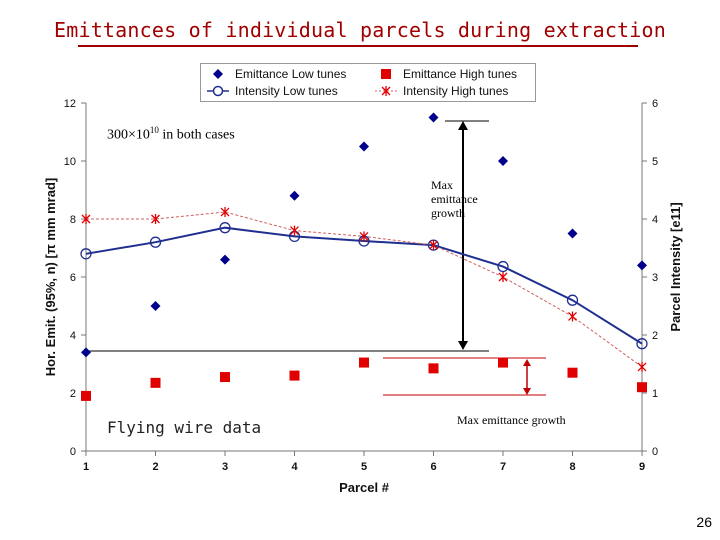 Image resolution: width=720 pixels, height=540 pixels. What do you see at coordinates (218, 74) in the screenshot?
I see `diamond-marker-icon` at bounding box center [218, 74].